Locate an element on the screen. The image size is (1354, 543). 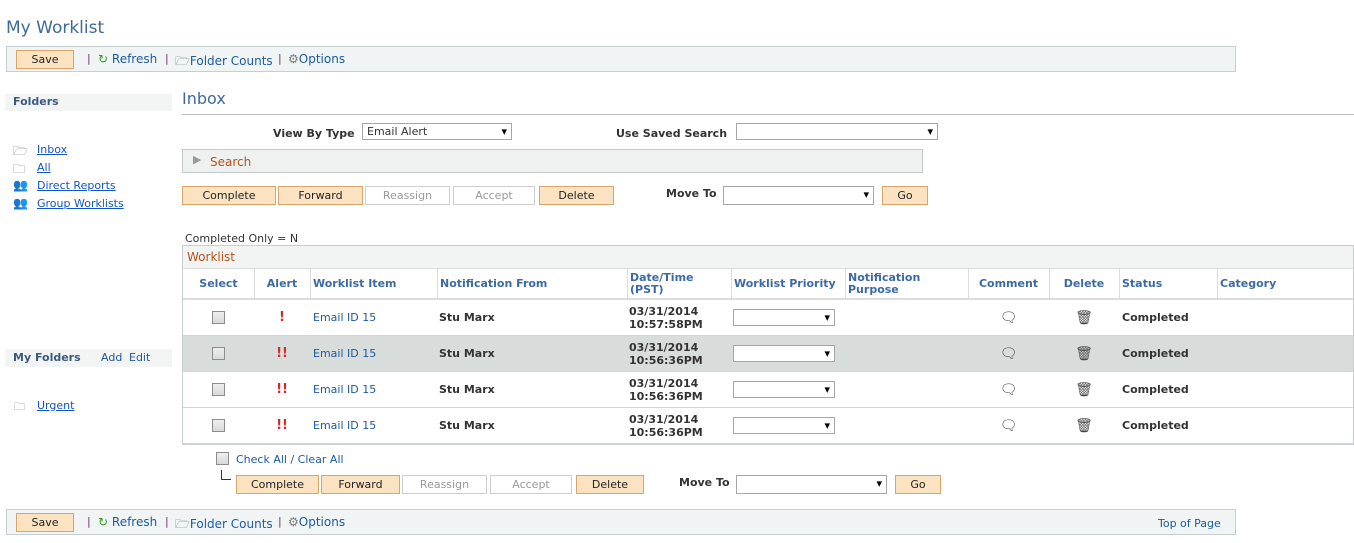
options-button: ⚙Options is located at coordinates (316, 59).